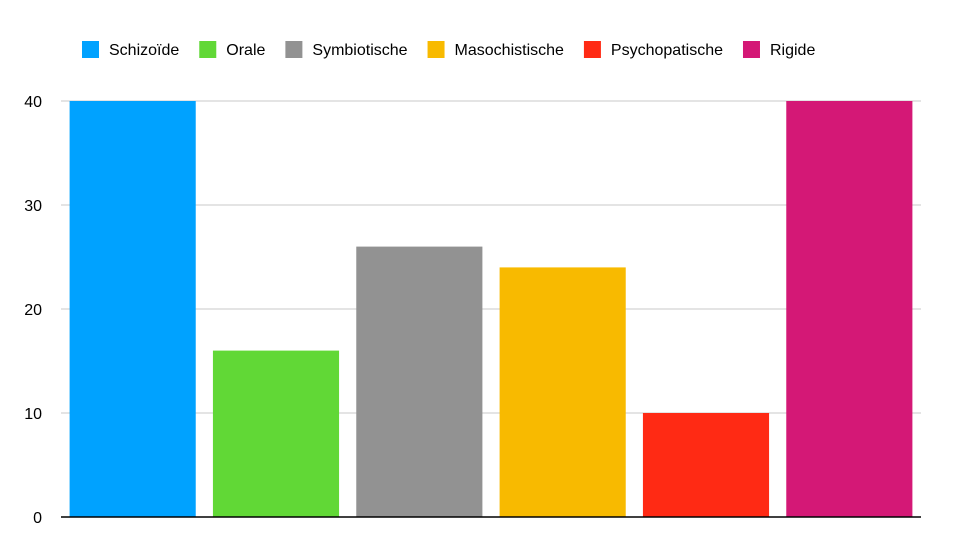 This screenshot has height=547, width=964. I want to click on legend-label: Psychopatische, so click(667, 50).